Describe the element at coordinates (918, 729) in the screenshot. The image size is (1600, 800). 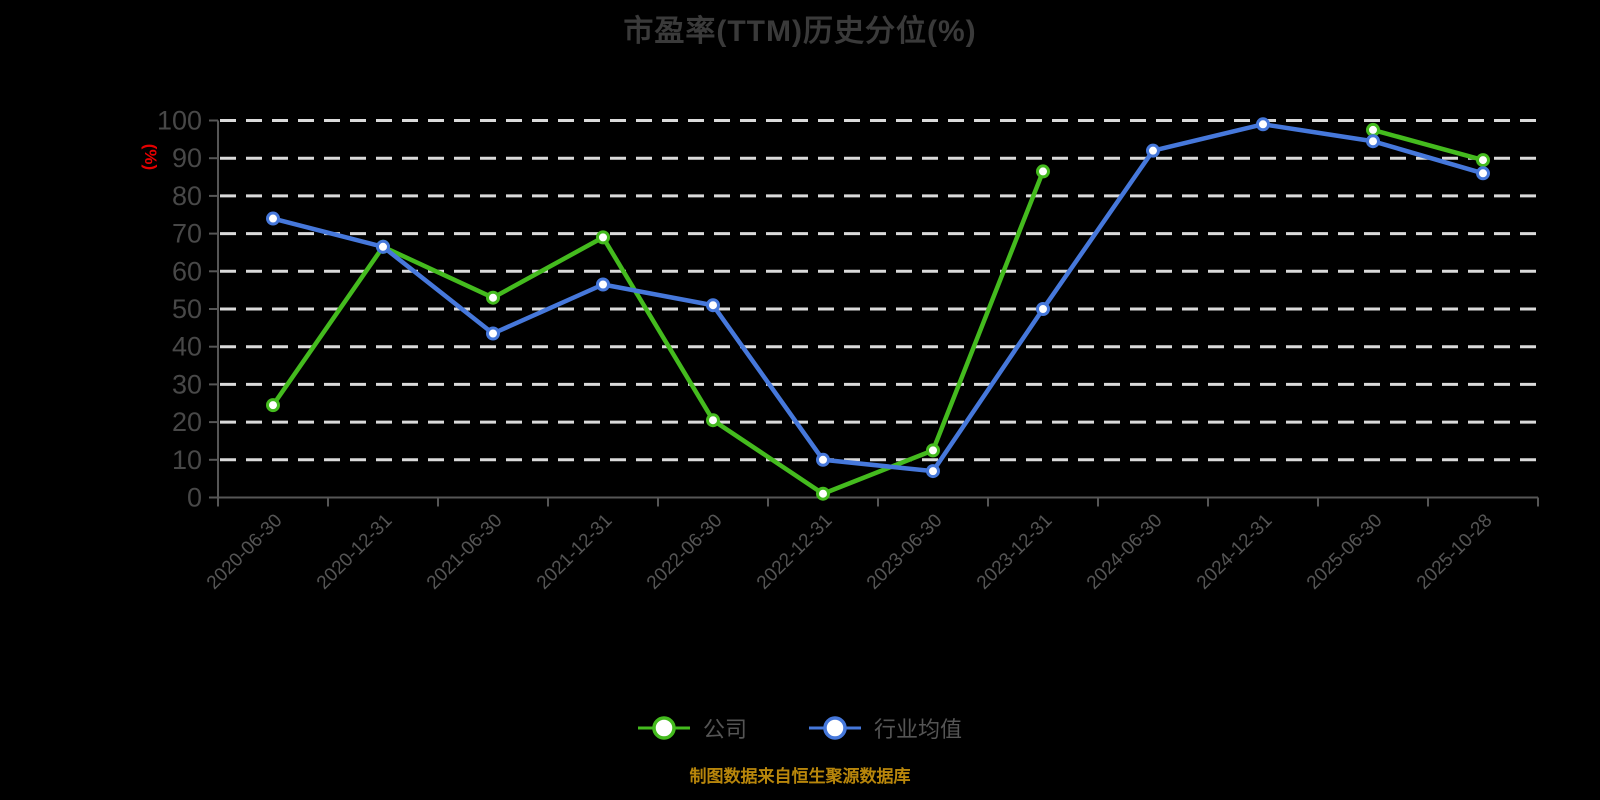
I see `legend-label-industry: 行业均值` at that location.